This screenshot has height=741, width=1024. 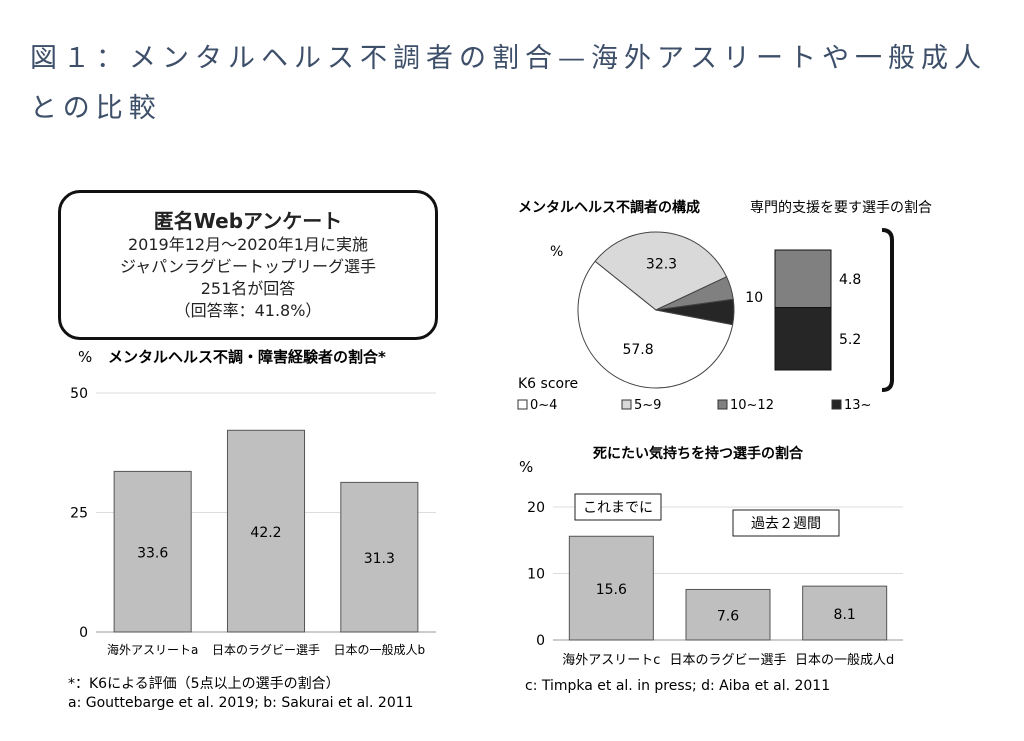 I want to click on stack-title: 専門的支援を要す選手の割合, so click(x=841, y=207).